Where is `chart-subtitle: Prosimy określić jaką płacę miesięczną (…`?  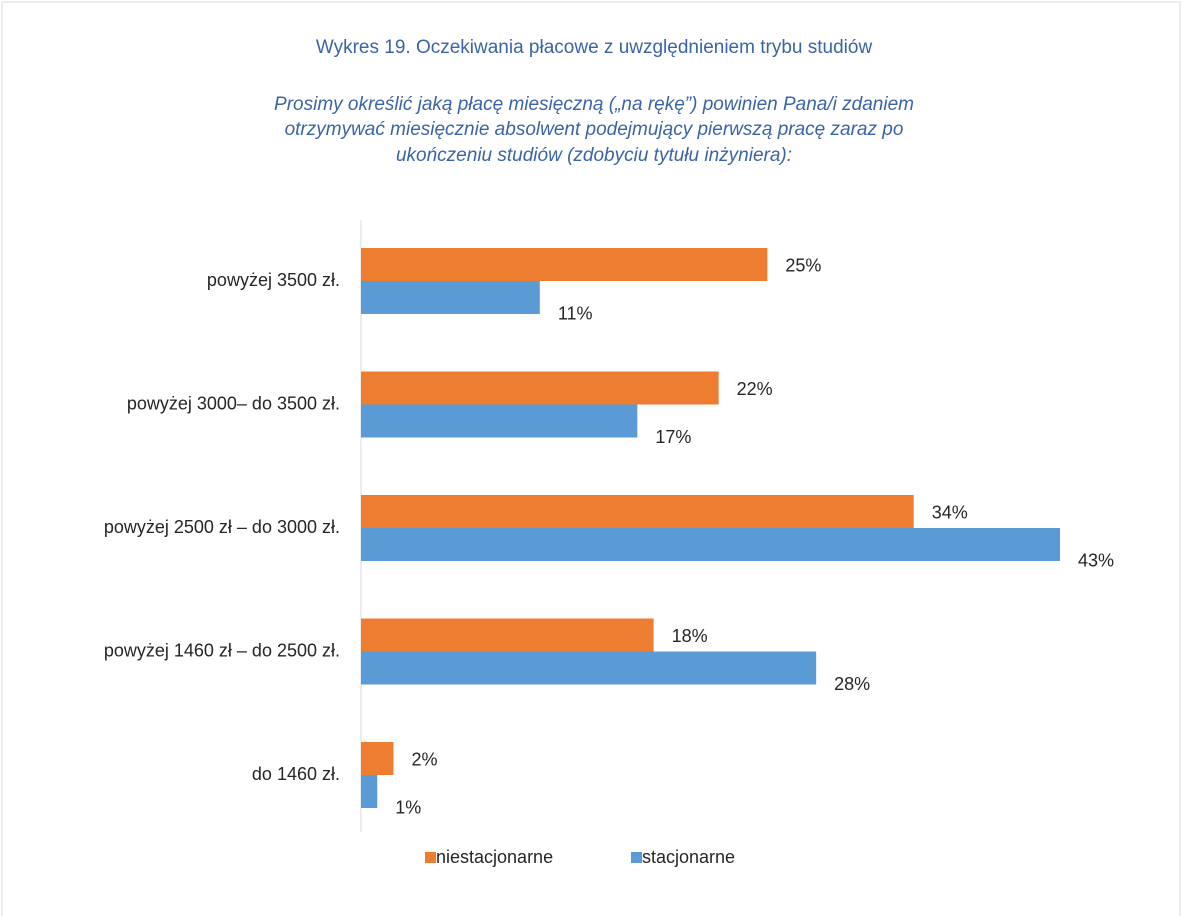 chart-subtitle: Prosimy określić jaką płacę miesięczną (… is located at coordinates (594, 104).